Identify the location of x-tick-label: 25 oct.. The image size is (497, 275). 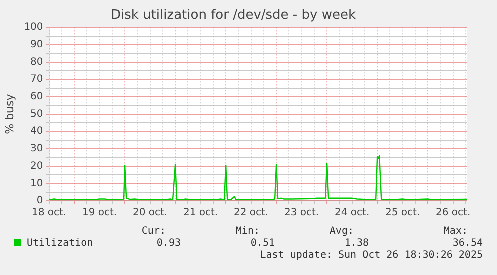
(403, 213).